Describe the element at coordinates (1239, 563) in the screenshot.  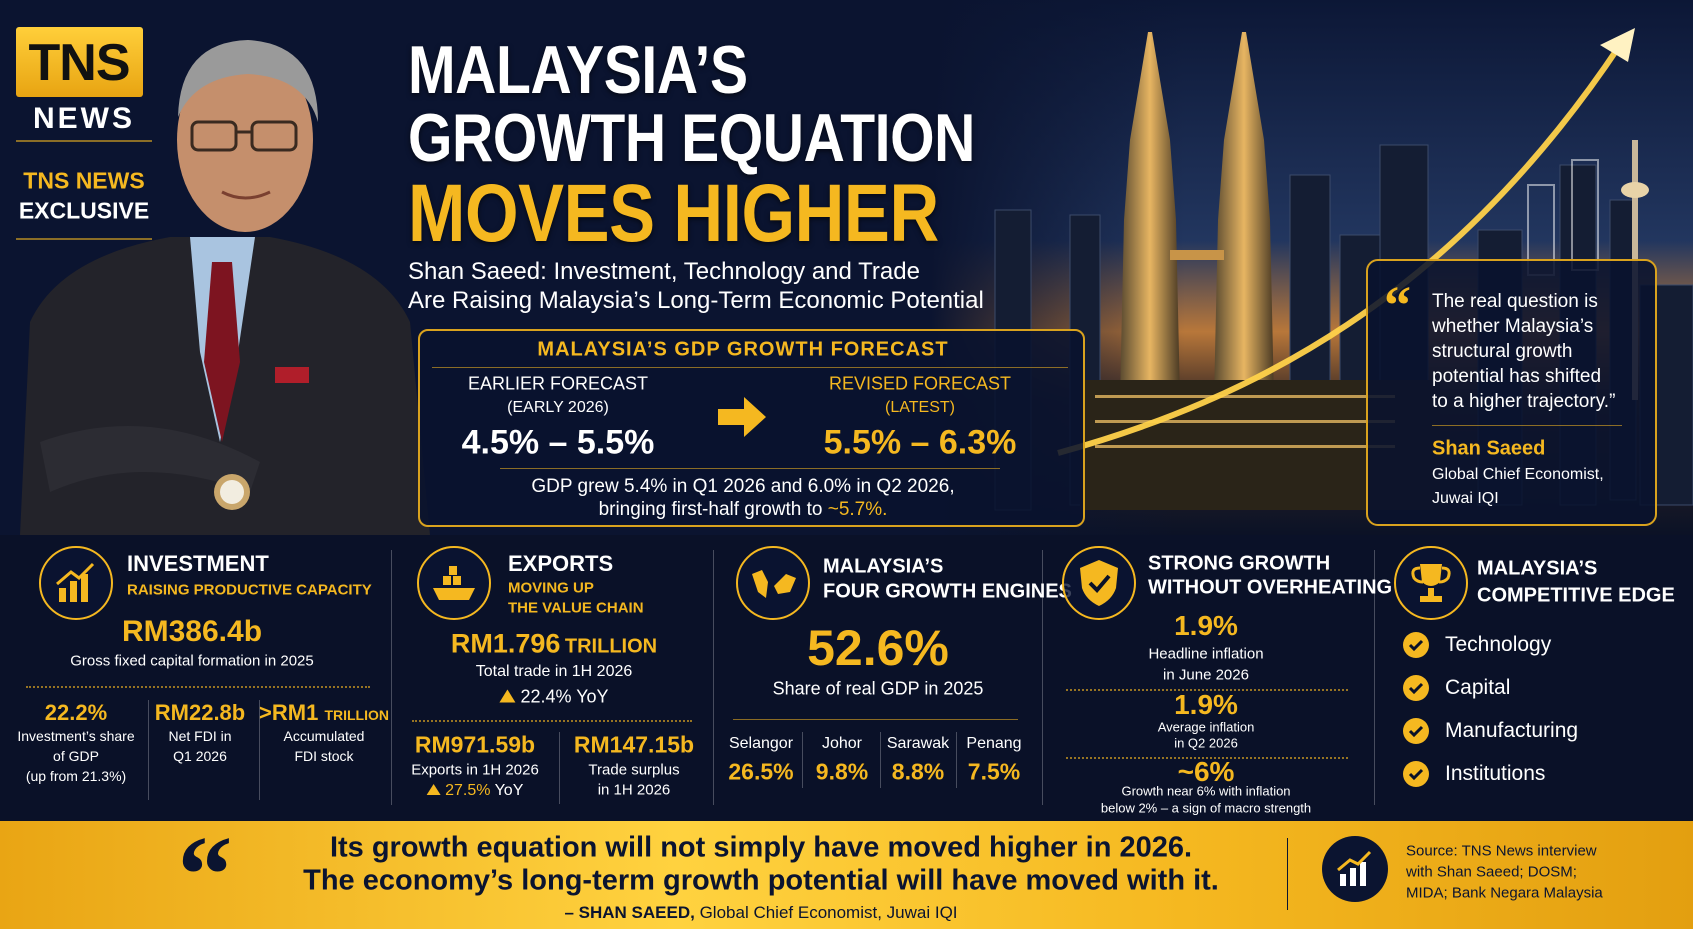
I see `panel-title: STRONG GROWTH` at that location.